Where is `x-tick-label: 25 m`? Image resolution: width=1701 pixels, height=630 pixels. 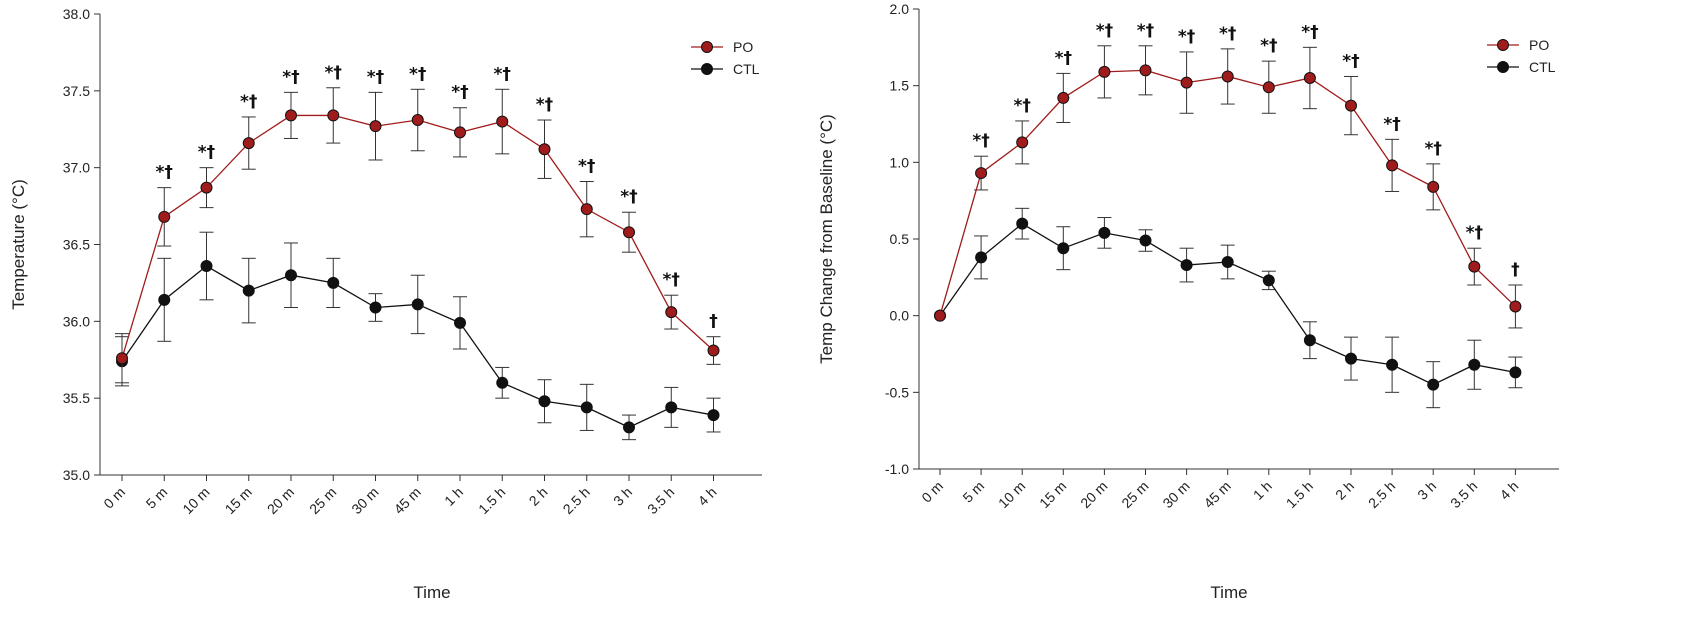 x-tick-label: 25 m is located at coordinates (1134, 494).